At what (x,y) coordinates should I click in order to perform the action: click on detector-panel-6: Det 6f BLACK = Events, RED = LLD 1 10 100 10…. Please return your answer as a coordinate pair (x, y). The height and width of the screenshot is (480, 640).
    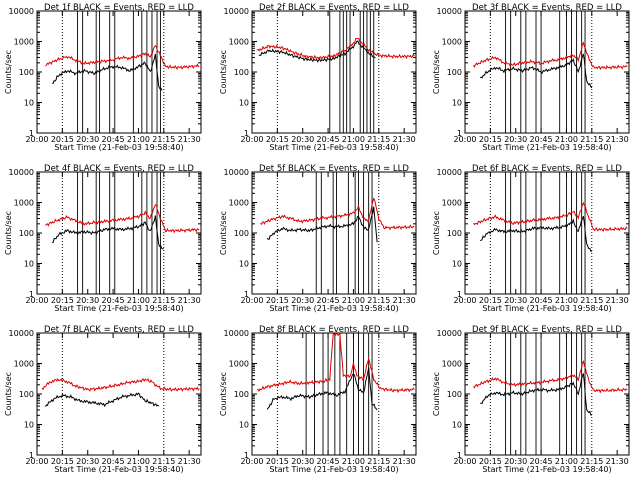
    Looking at the image, I should click on (531, 238).